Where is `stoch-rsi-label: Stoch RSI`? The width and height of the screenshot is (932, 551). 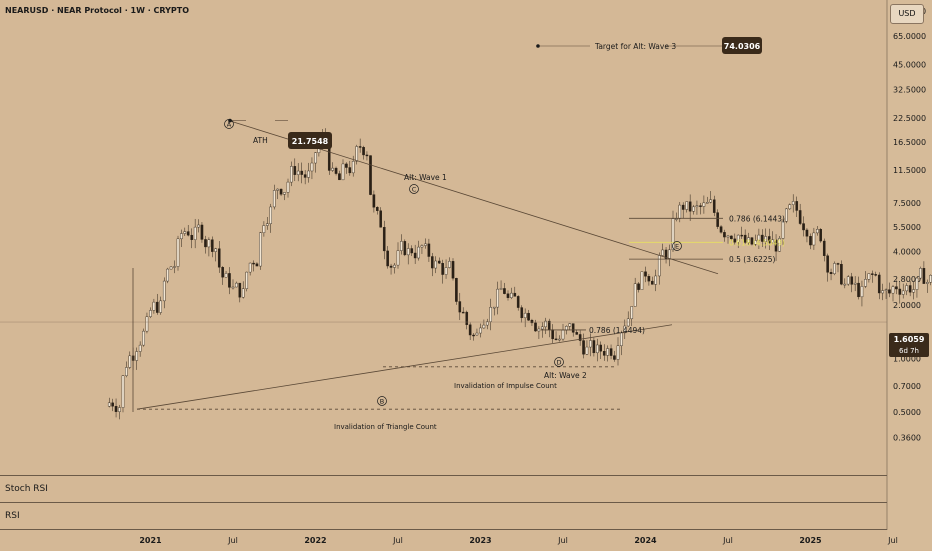 stoch-rsi-label: Stoch RSI is located at coordinates (26, 489).